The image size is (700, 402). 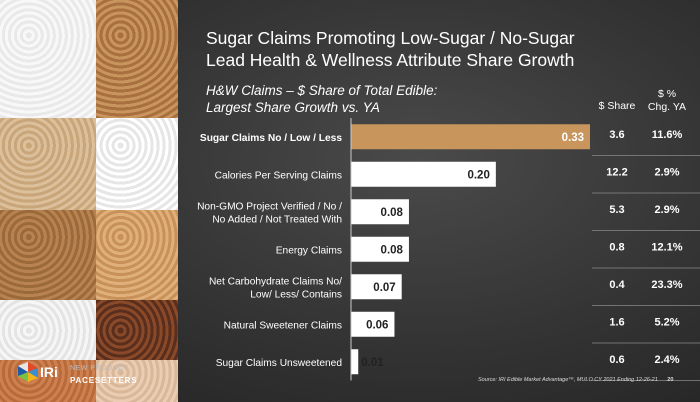 What do you see at coordinates (372, 363) in the screenshot?
I see `bar-value-label: 0.01` at bounding box center [372, 363].